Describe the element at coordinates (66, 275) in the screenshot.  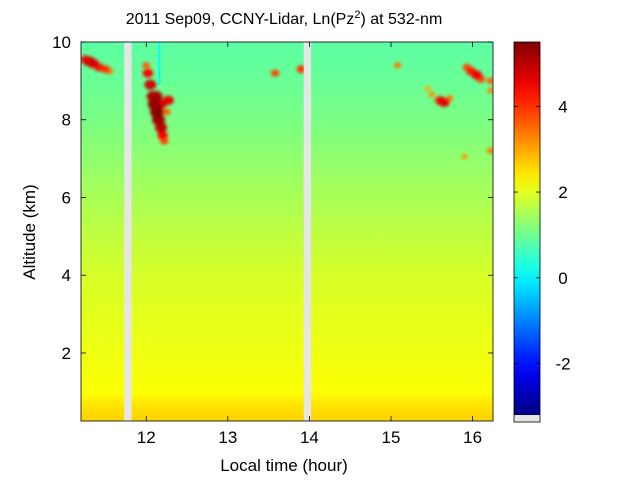
I see `y-tick-label: 4` at that location.